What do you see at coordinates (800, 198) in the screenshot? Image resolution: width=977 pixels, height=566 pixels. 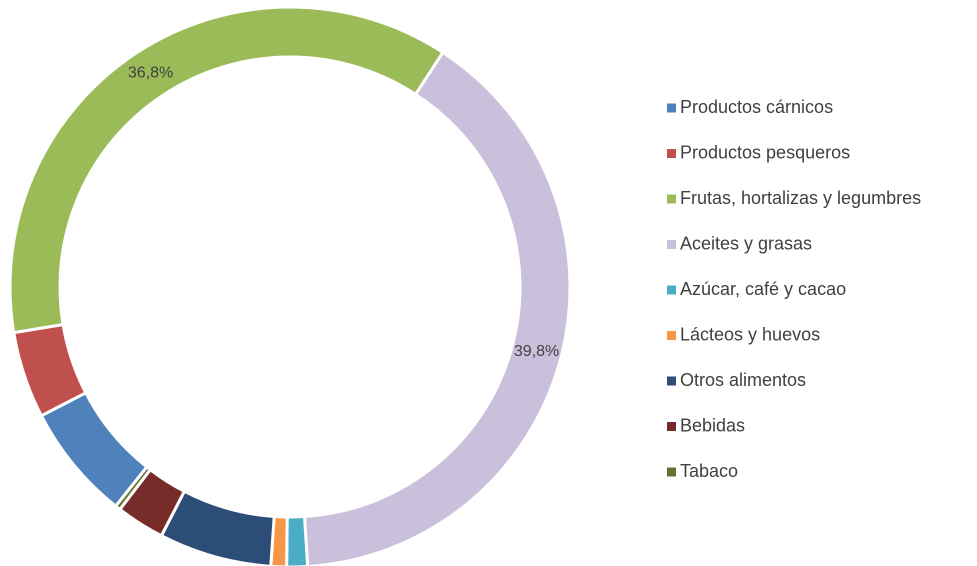 I see `legend-label: Frutas, hortalizas y legumbres` at bounding box center [800, 198].